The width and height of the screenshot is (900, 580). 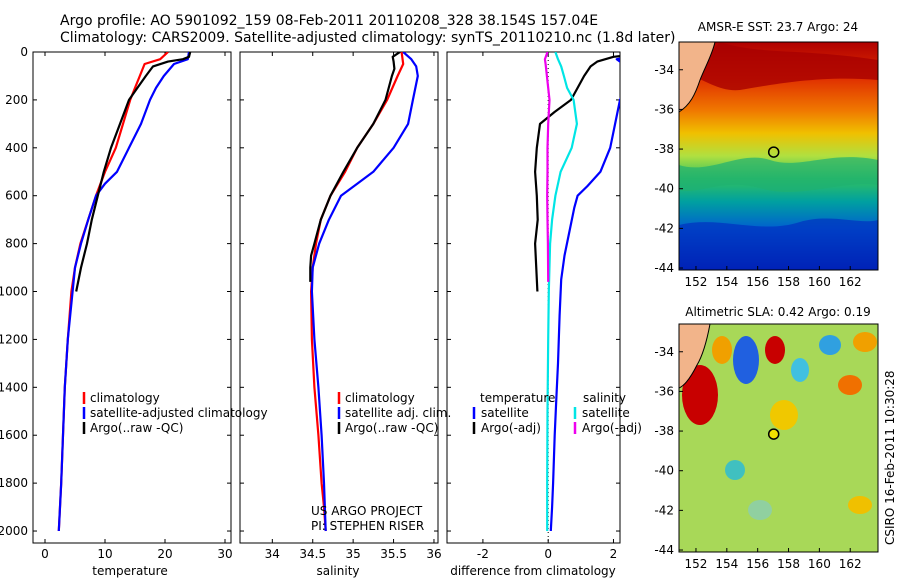 I want to click on sst-map-title: AMSR-E SST: 23.7 Argo: 24, so click(x=778, y=27).